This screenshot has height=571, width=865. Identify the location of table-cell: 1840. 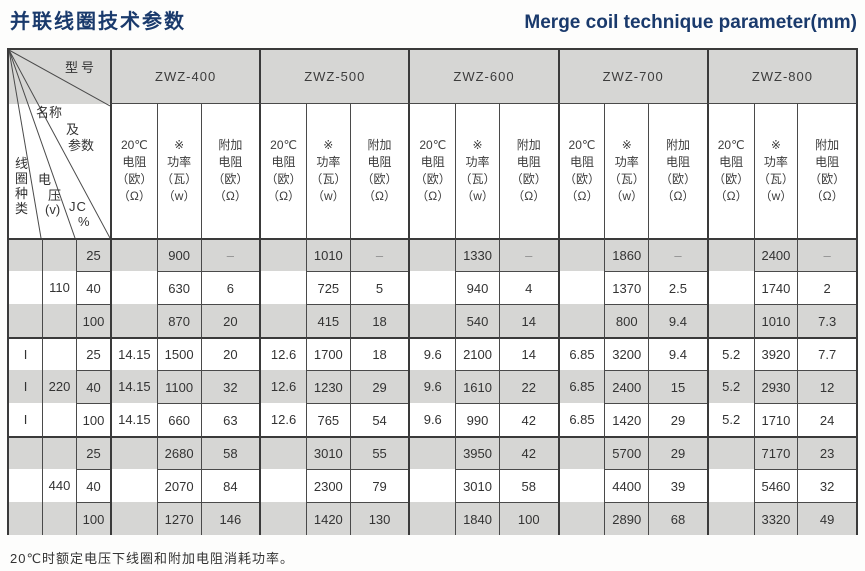
(477, 518).